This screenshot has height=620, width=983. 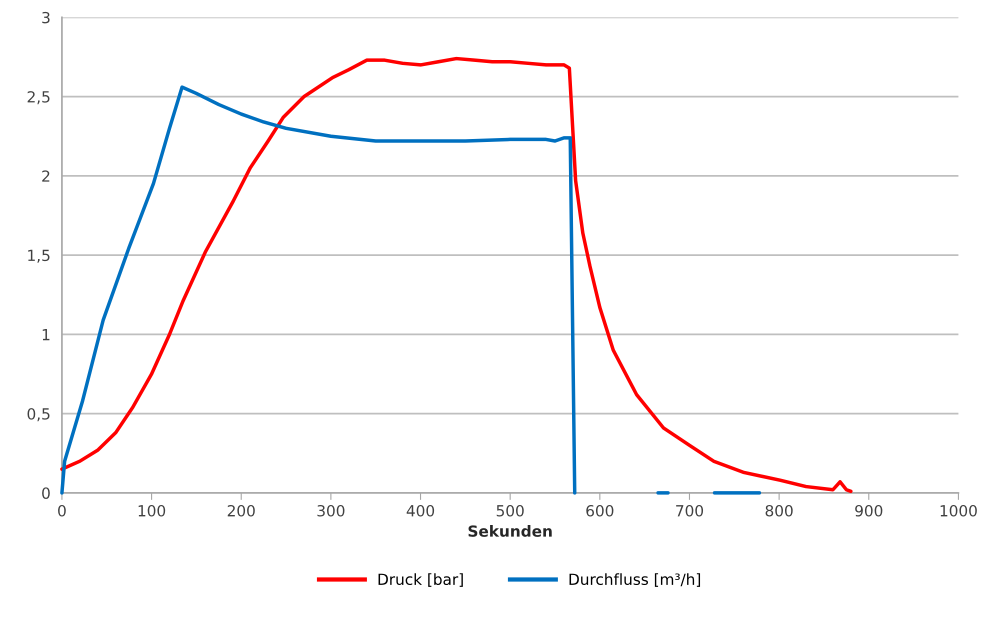 What do you see at coordinates (39, 256) in the screenshot?
I see `y-tick-label: 1,5` at bounding box center [39, 256].